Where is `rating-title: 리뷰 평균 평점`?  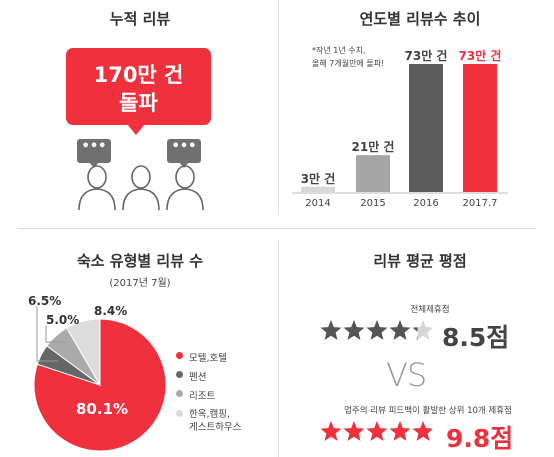 rating-title: 리뷰 평균 평점 is located at coordinates (420, 261).